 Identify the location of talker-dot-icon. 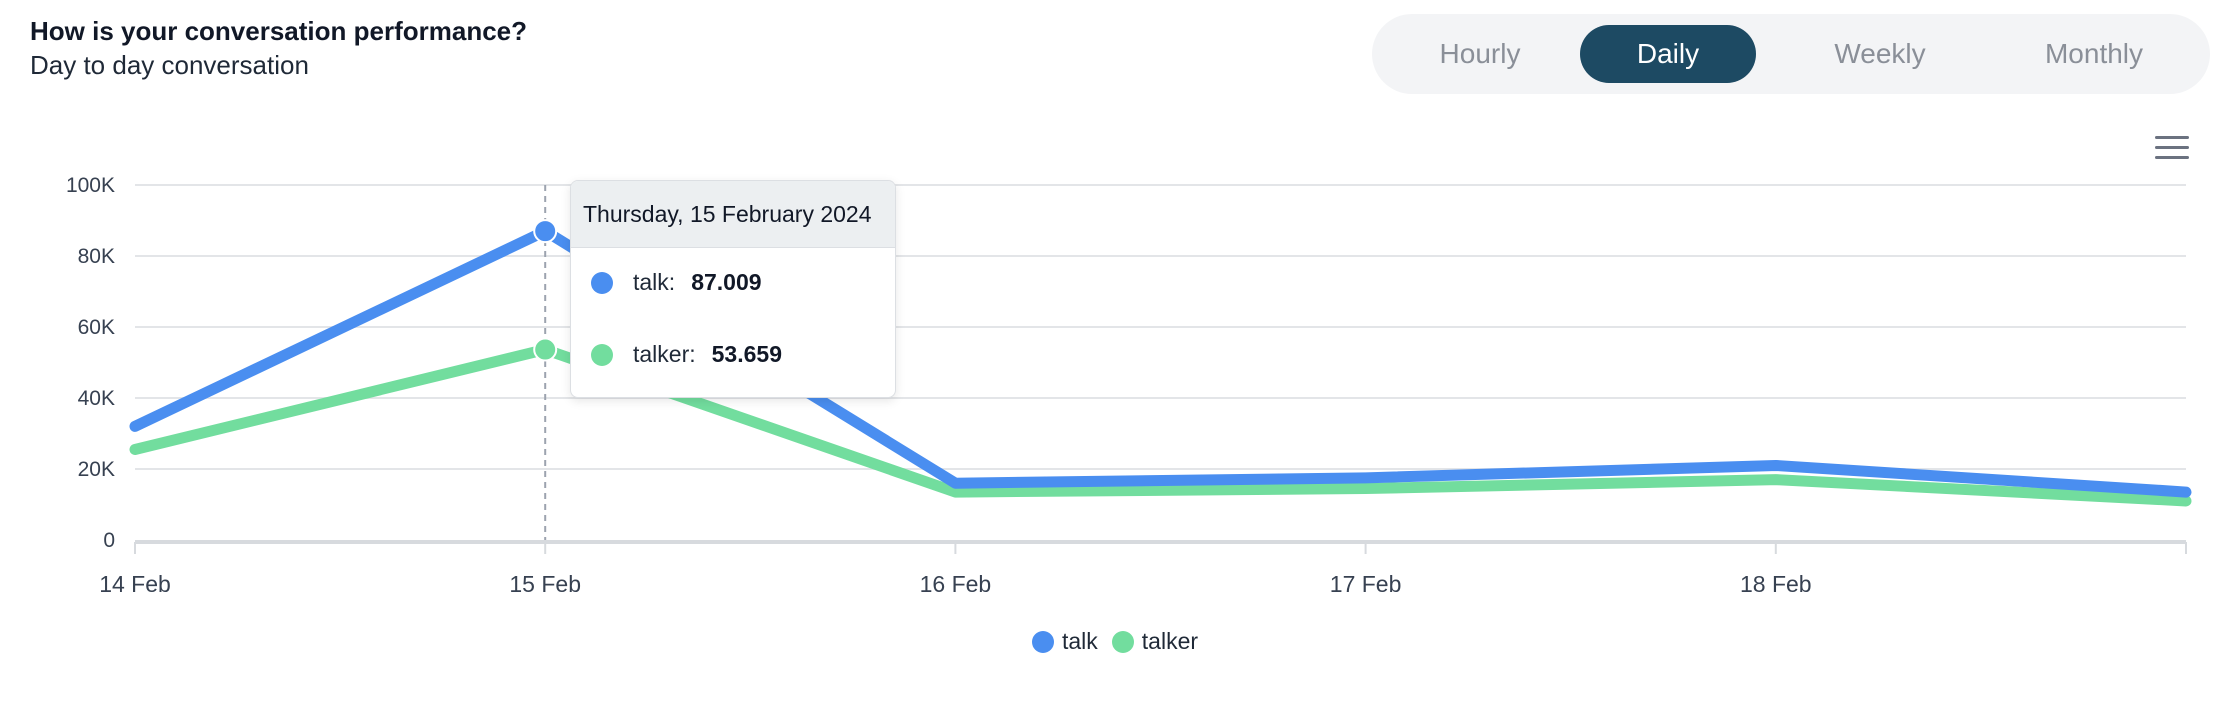
(602, 354).